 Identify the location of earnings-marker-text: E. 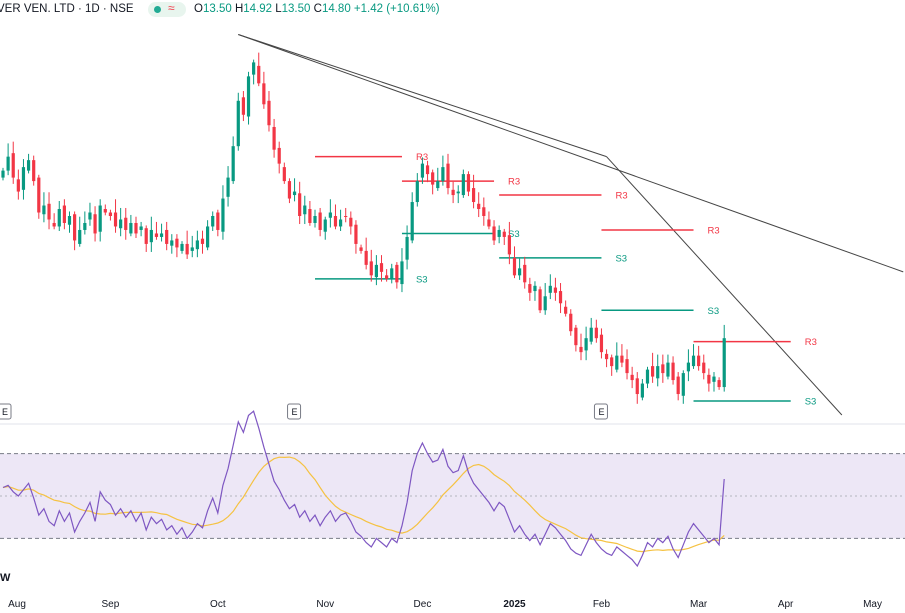
(601, 412).